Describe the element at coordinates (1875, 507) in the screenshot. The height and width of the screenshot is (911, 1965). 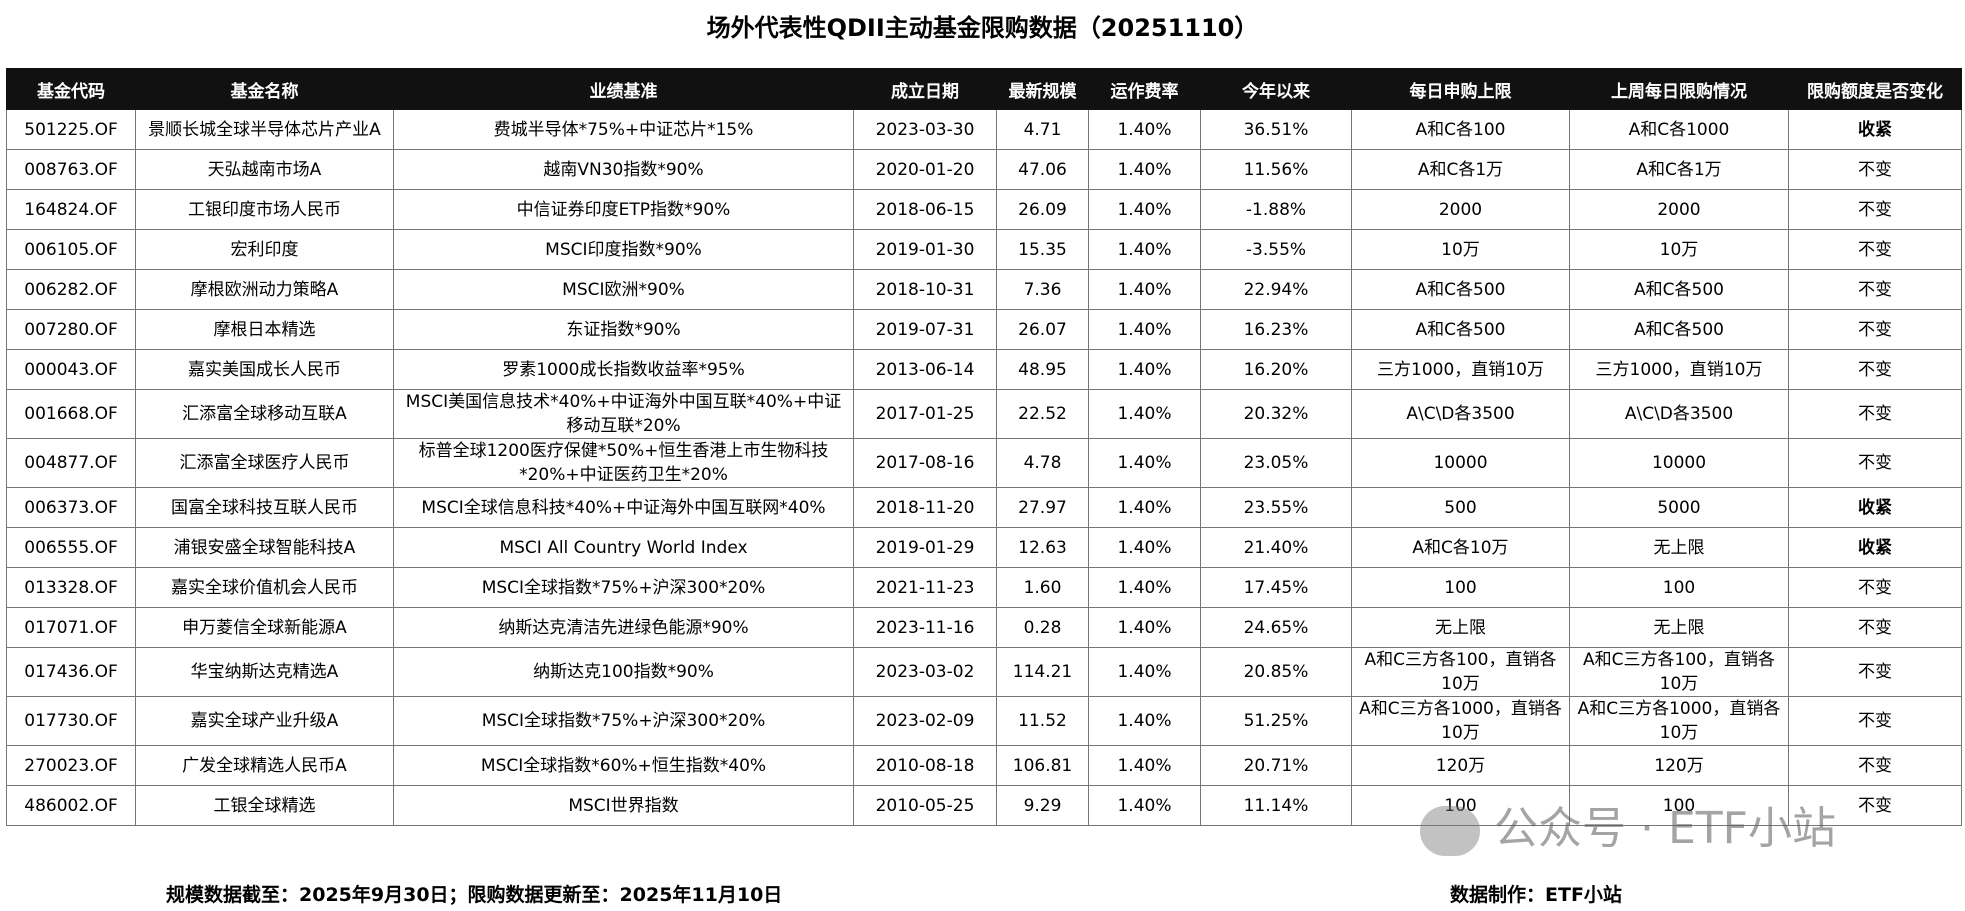
I see `table-cell: 收紧` at that location.